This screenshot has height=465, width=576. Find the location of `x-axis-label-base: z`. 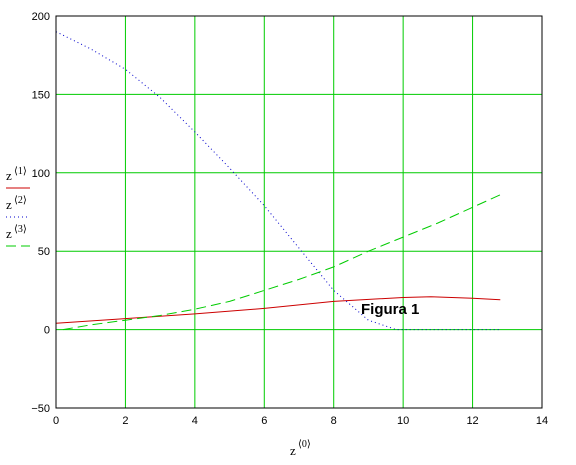

x-axis-label-base: z is located at coordinates (293, 450).